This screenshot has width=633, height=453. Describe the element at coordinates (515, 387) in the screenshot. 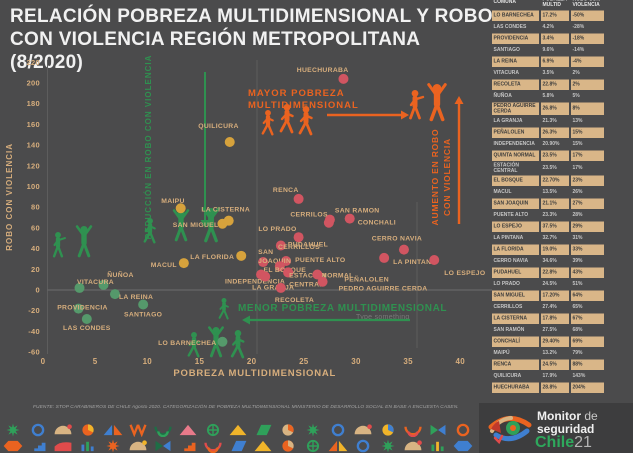

I see `table-cell: HUECHURABA` at that location.